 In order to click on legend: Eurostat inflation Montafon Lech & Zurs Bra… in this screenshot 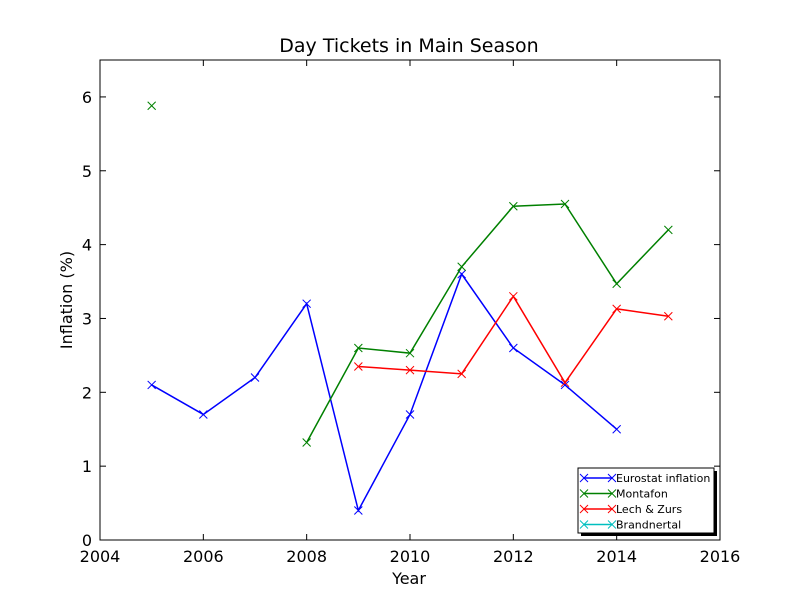, I will do `click(647, 501)`.